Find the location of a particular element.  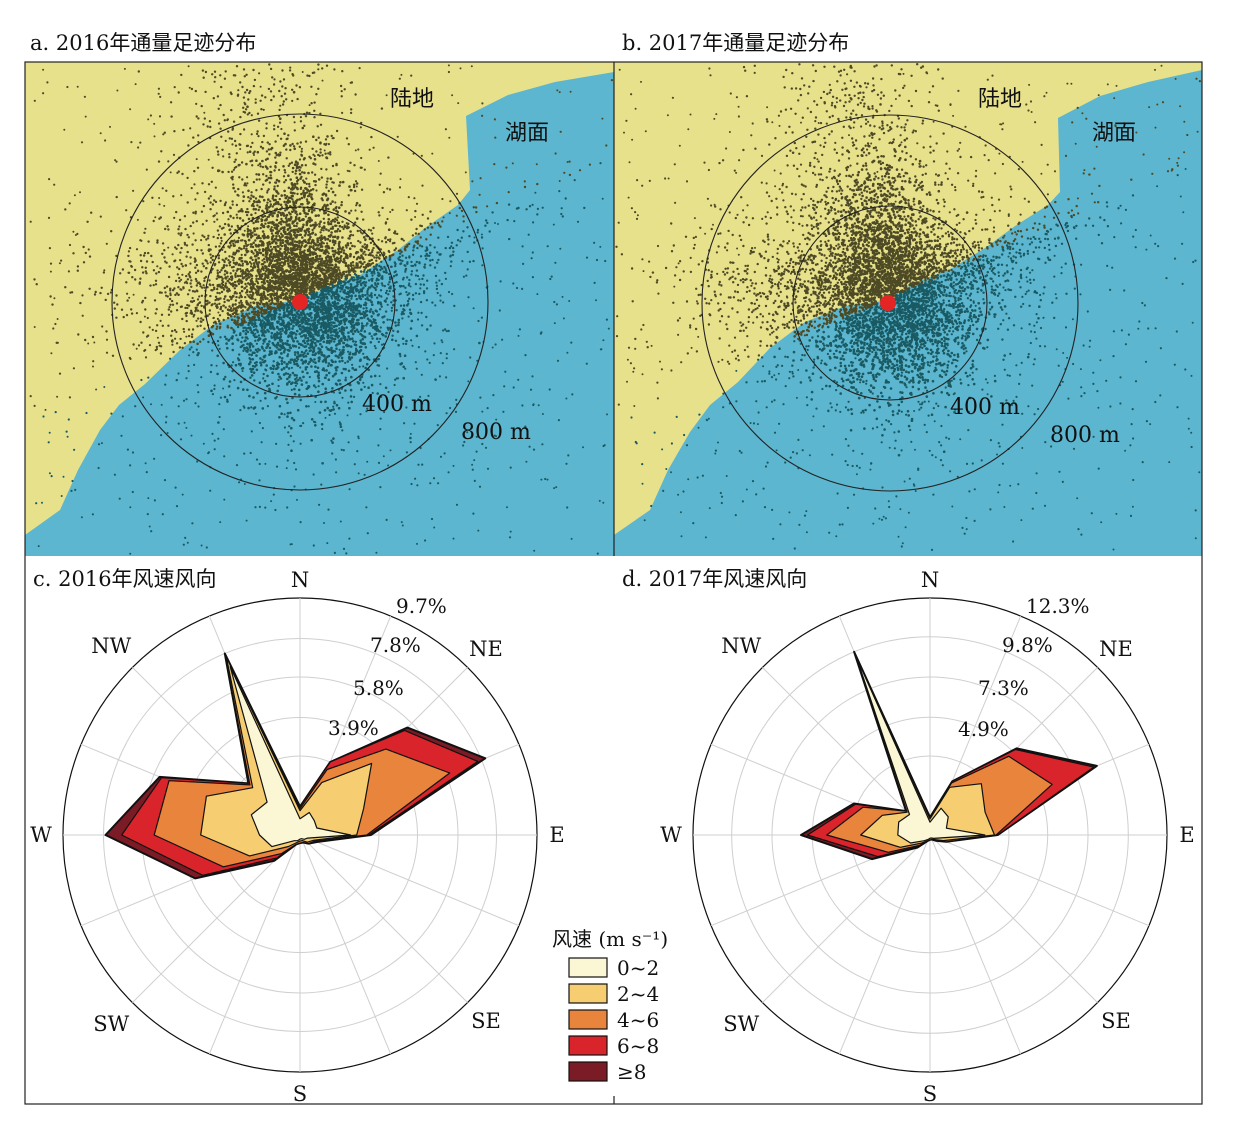

map-a-tower-marker is located at coordinates (300, 302).